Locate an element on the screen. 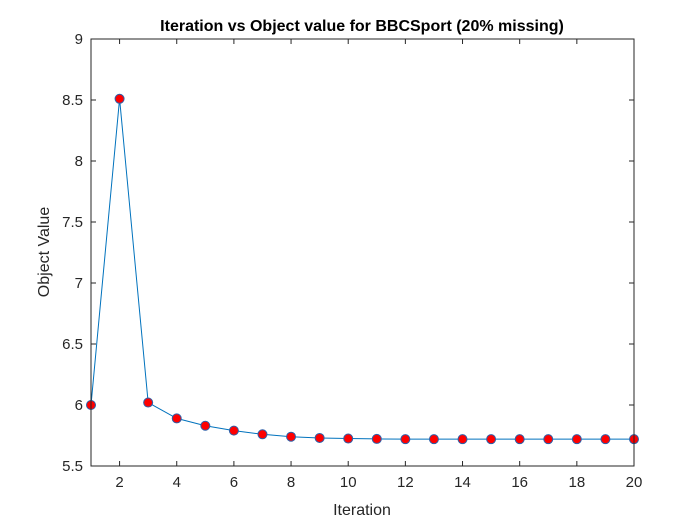  y-tick-label: 7.5 is located at coordinates (72, 222).